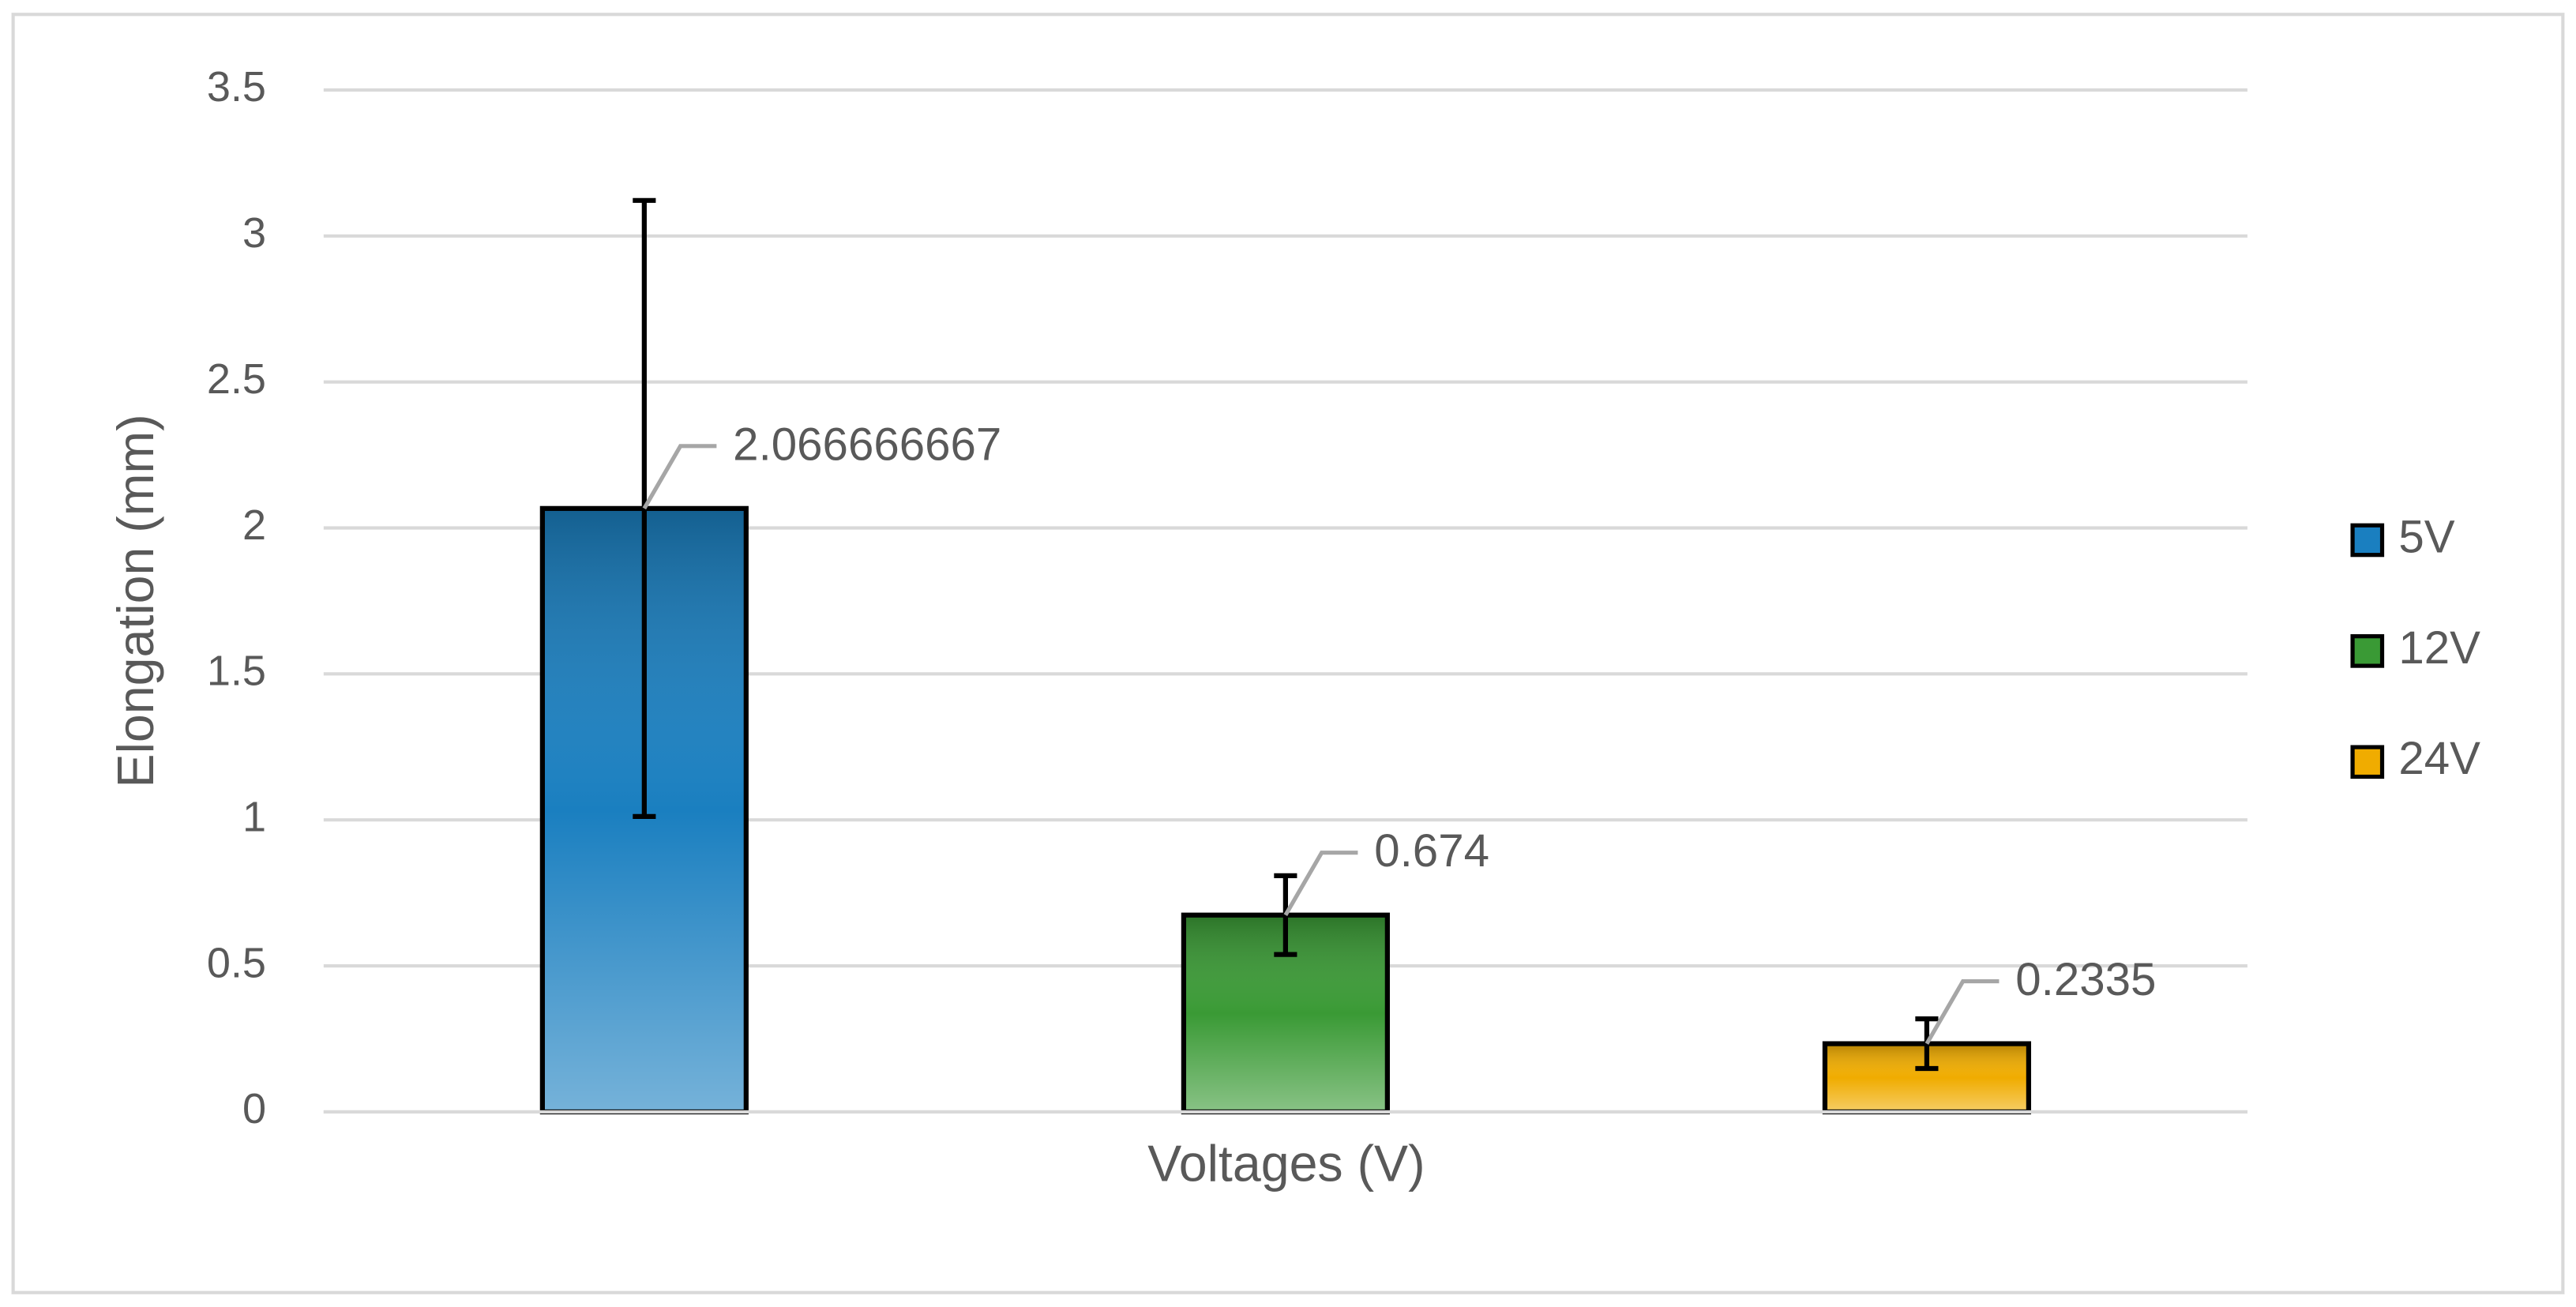 Image resolution: width=2576 pixels, height=1307 pixels. What do you see at coordinates (2085, 979) in the screenshot?
I see `data-label: 0.2335` at bounding box center [2085, 979].